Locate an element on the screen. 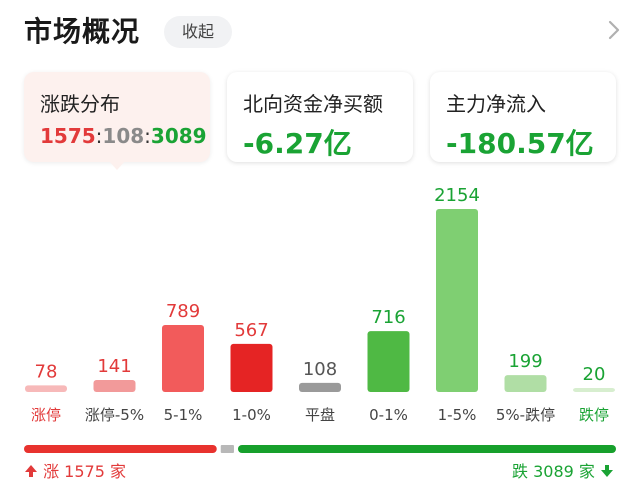  card-value: -6.27亿 is located at coordinates (297, 143).